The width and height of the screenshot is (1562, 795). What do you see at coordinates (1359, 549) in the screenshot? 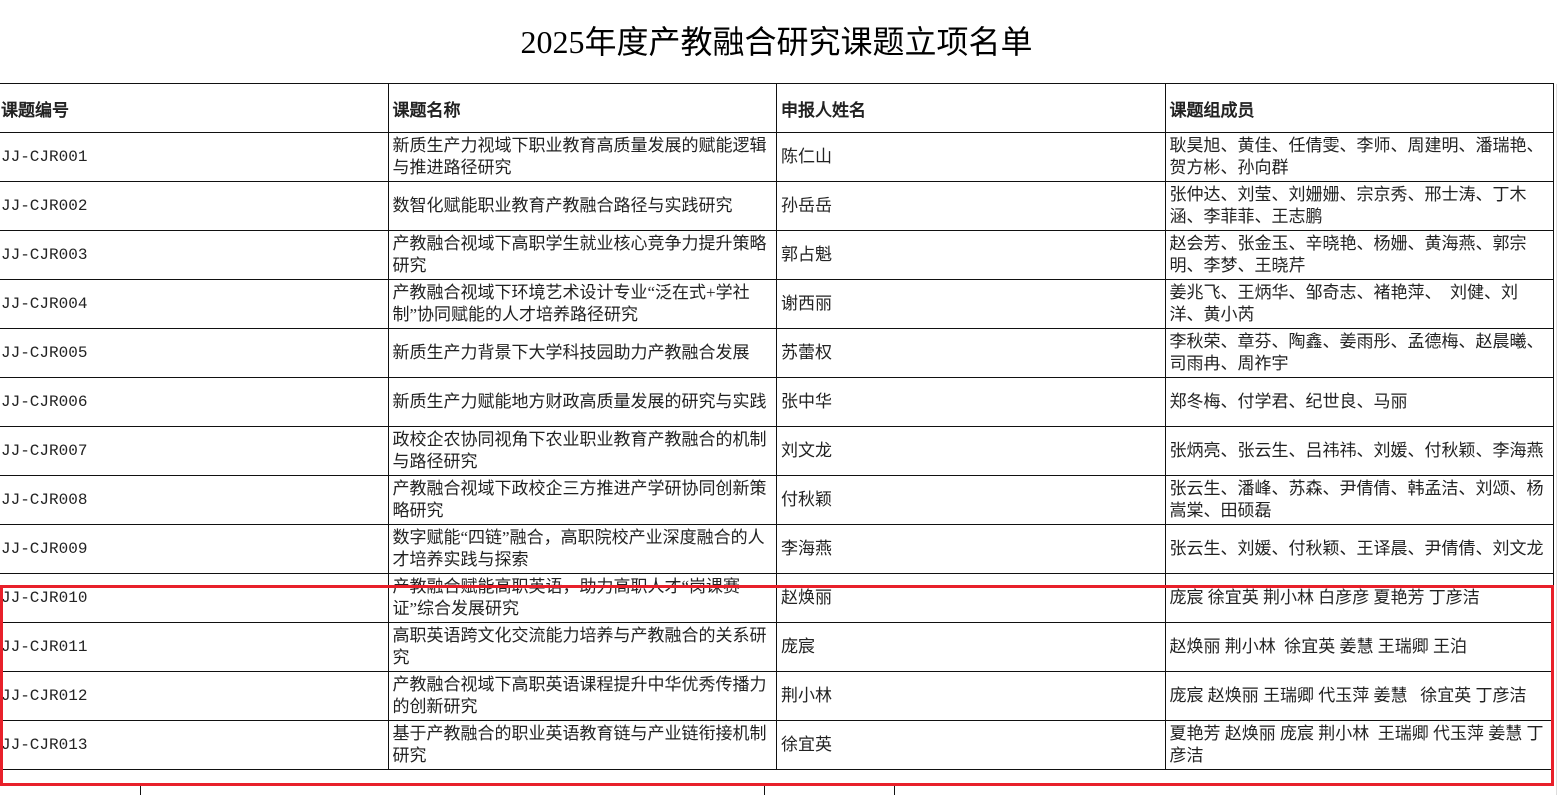
I see `cell-members: 张云生、刘媛、付秋颖、王译晨、尹倩倩、刘文龙` at bounding box center [1359, 549].